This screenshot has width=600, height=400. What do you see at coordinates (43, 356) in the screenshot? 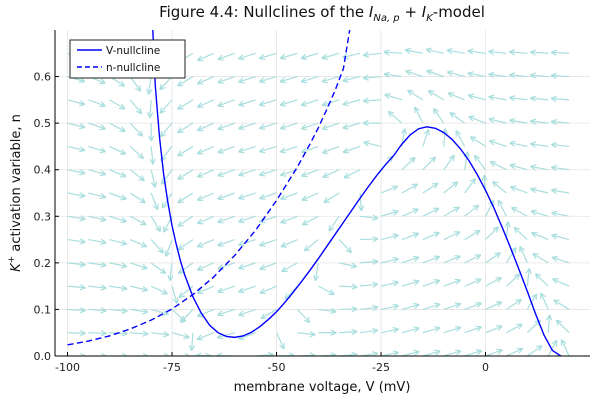
I see `y-tick-label: 0.0` at bounding box center [43, 356].